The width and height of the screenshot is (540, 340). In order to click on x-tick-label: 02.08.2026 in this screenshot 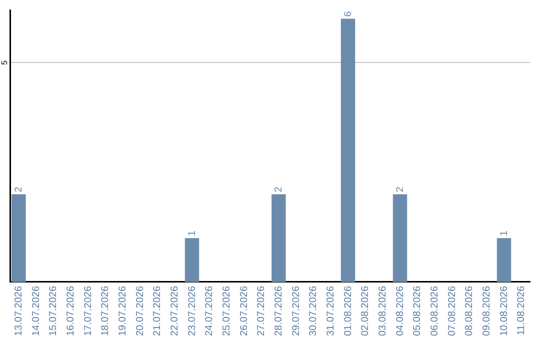, I will do `click(366, 311)`.